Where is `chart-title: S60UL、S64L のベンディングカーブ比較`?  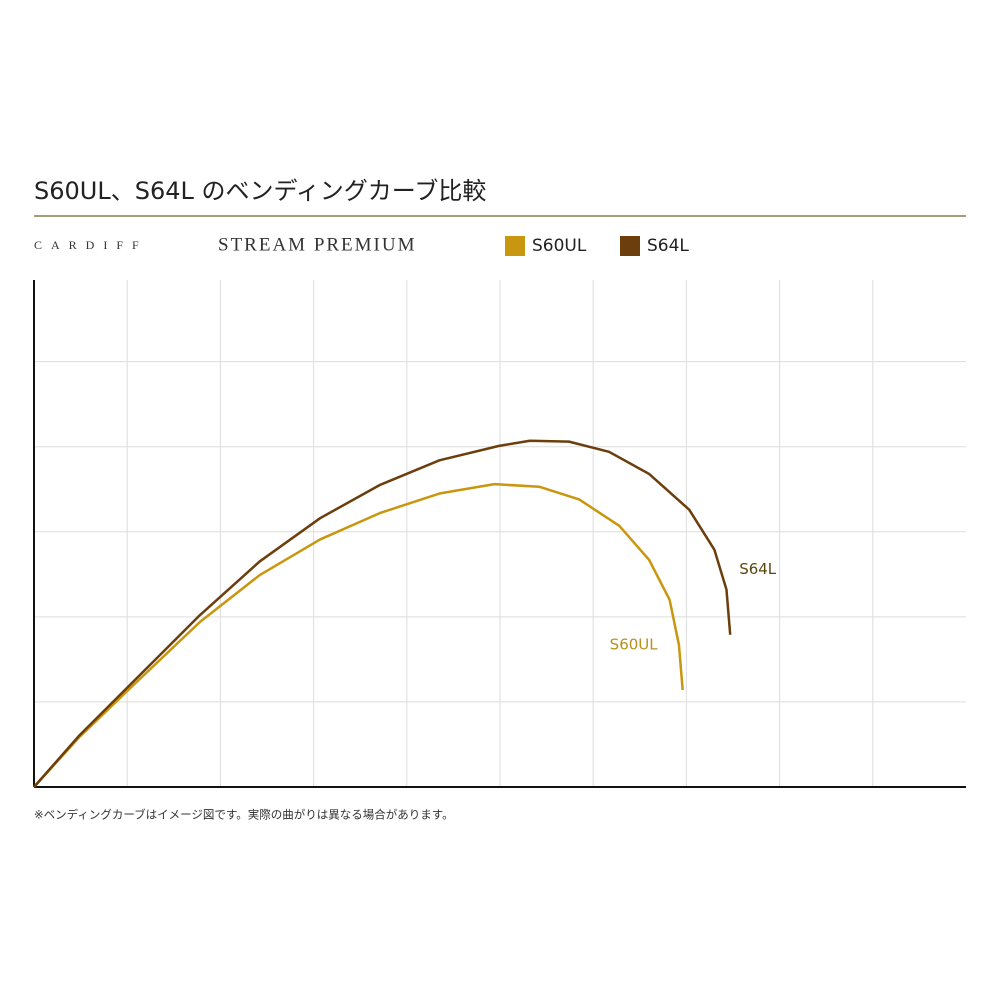
chart-title: S60UL、S64L のベンディングカーブ比較 is located at coordinates (260, 191).